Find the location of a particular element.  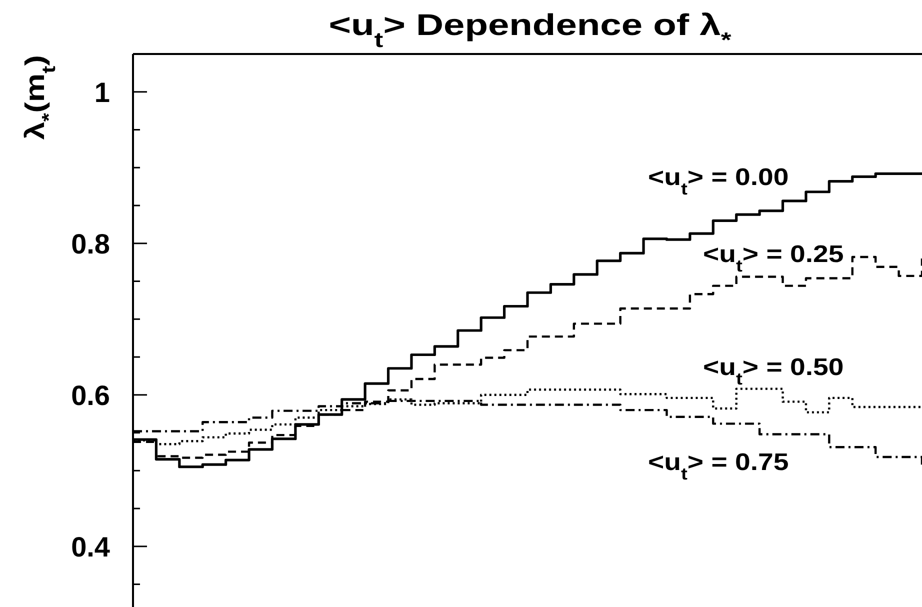

series-label: <u$_{t}$> = 0.25 is located at coordinates (773, 258).